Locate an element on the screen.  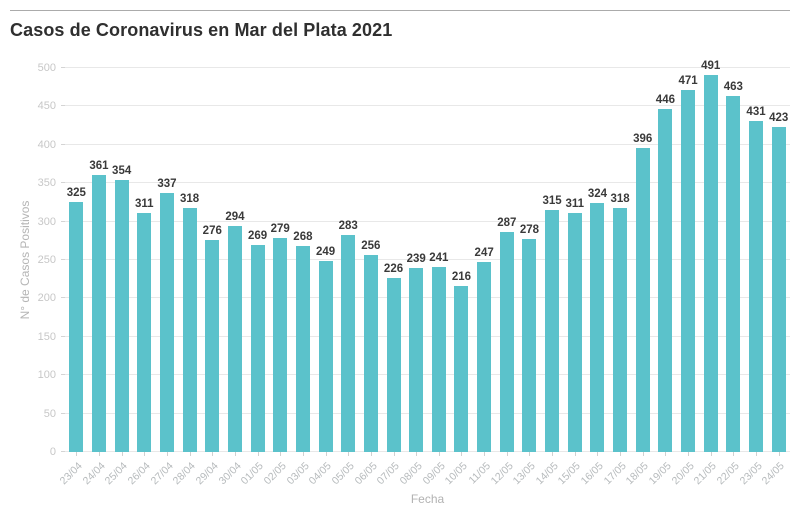
y-tick-label: 500 is located at coordinates (46, 68).